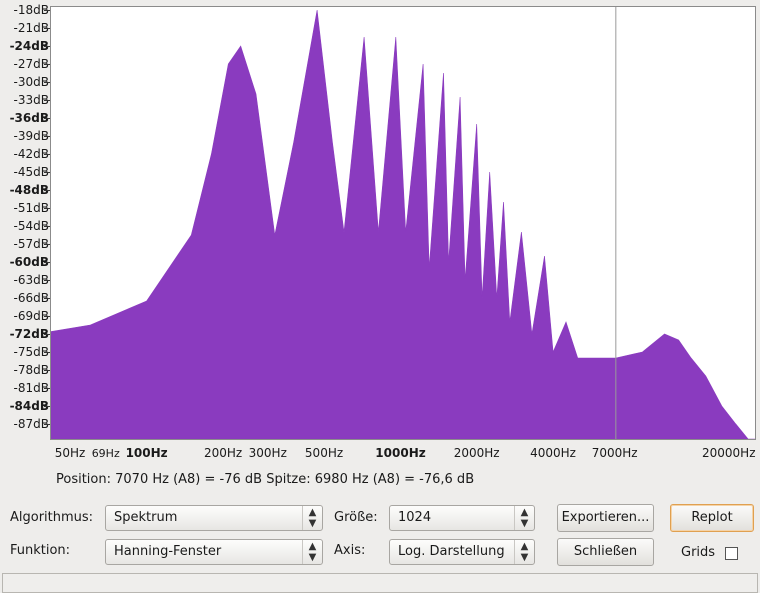 This screenshot has width=760, height=593. Describe the element at coordinates (167, 551) in the screenshot. I see `function-select-value: Hanning-Fenster` at that location.